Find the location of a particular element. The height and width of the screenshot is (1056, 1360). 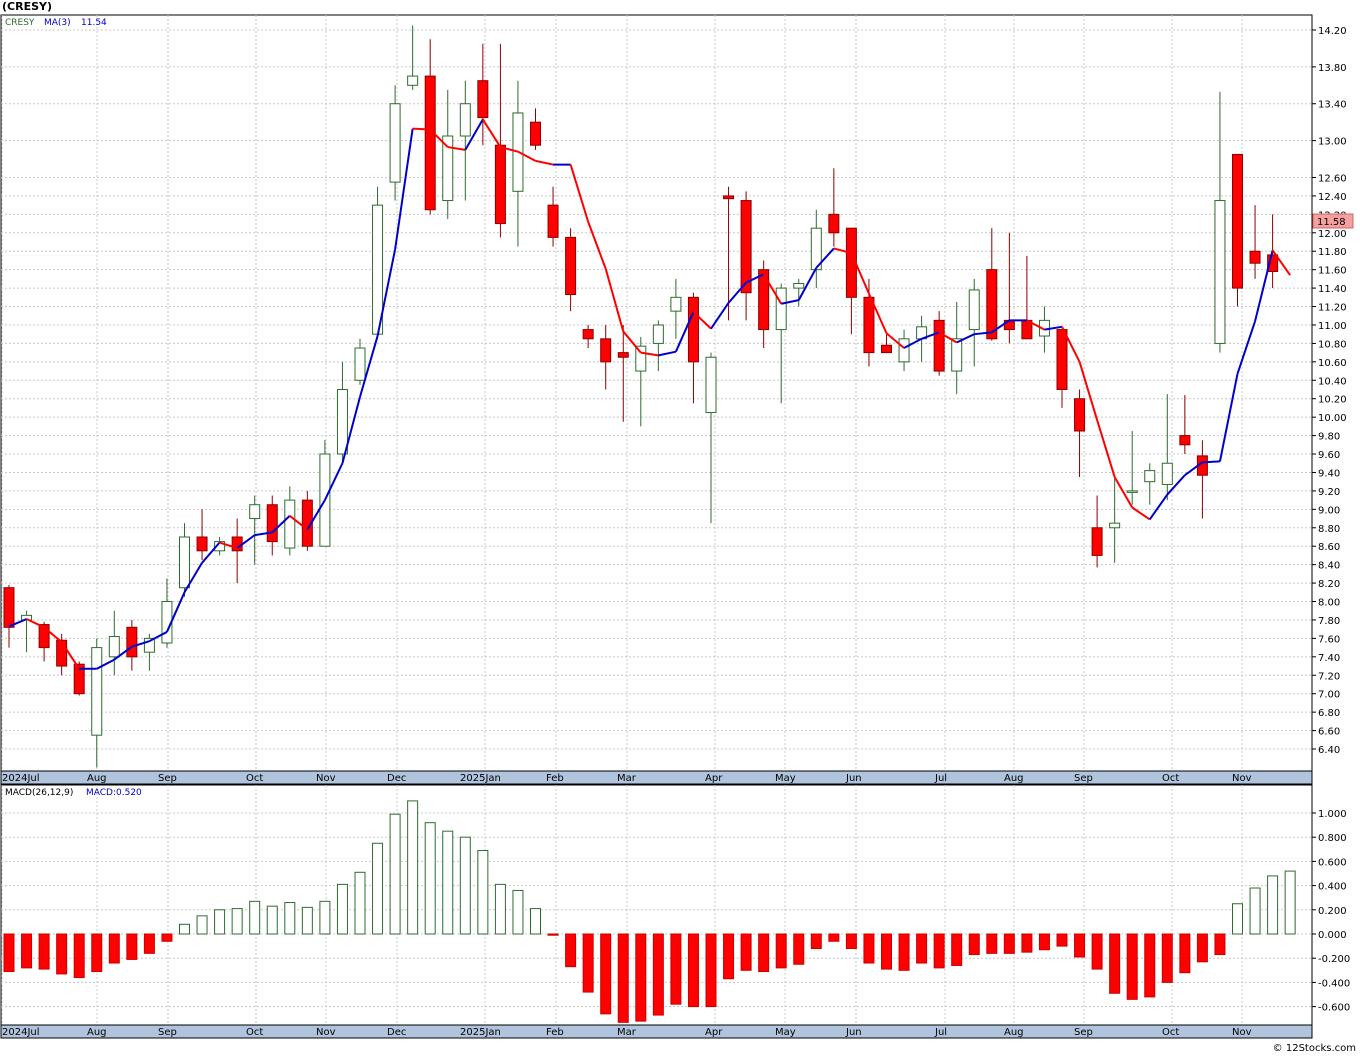

price-y-tick-label: 12.00 is located at coordinates (1332, 234).